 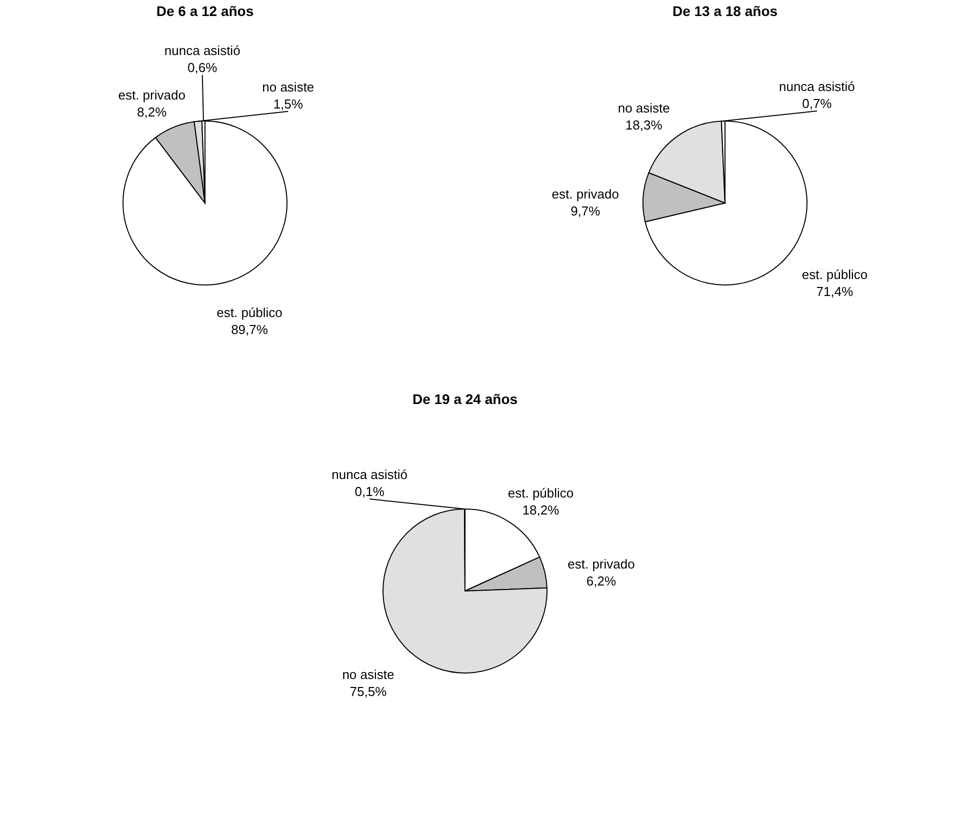 I want to click on data-label: 8,2%, so click(x=152, y=112).